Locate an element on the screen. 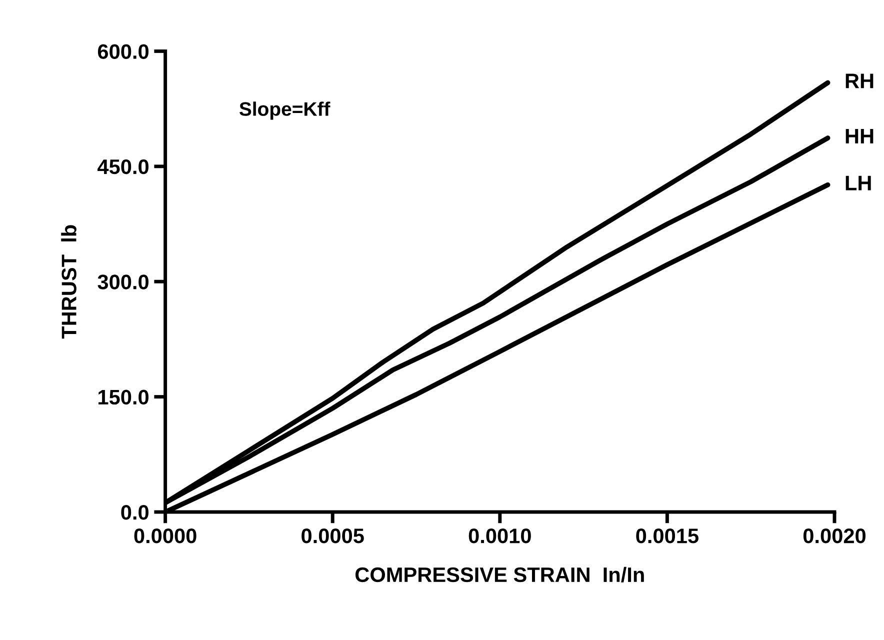 This screenshot has width=884, height=640. x-tick-label: 0.0015 is located at coordinates (667, 536).